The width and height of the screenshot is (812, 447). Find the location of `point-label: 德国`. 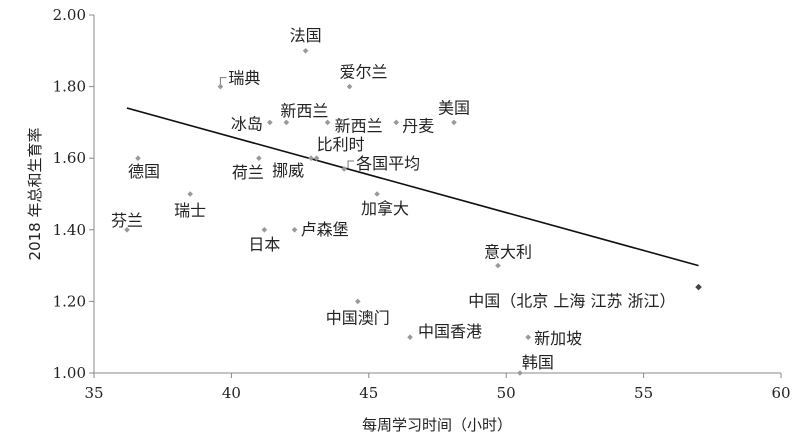

point-label: 德国 is located at coordinates (144, 171).